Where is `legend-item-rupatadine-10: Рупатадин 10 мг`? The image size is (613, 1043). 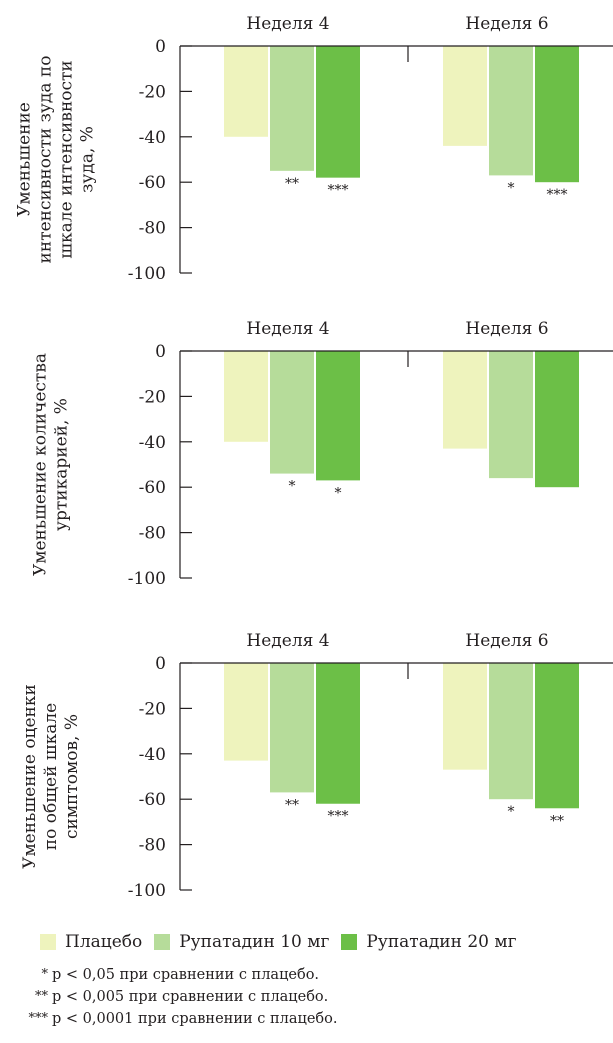
legend-item-rupatadine-10: Рупатадин 10 мг is located at coordinates (241, 942).